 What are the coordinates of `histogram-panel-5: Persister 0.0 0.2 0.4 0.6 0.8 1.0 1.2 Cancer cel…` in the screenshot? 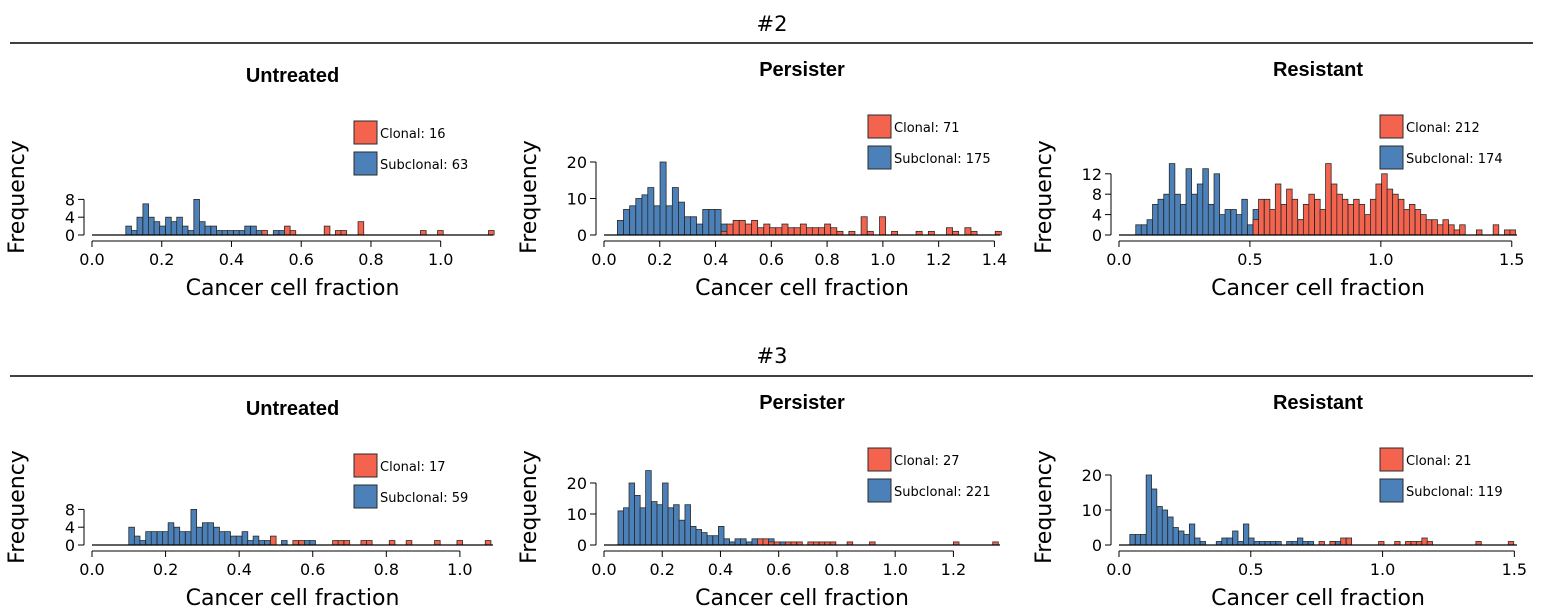 It's located at (758, 501).